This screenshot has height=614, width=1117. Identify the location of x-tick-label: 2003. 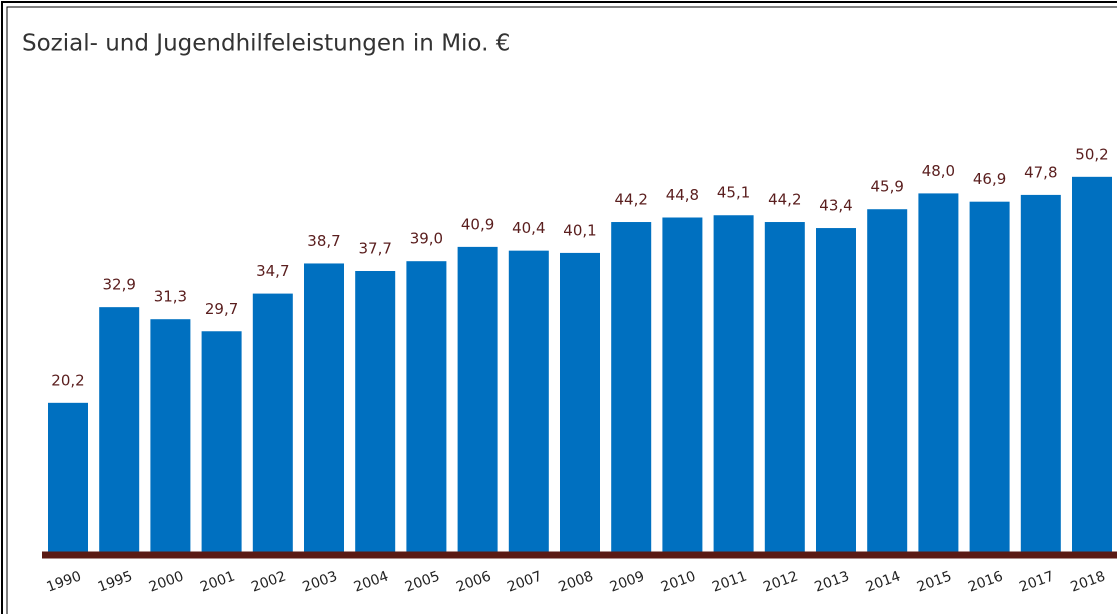
(320, 581).